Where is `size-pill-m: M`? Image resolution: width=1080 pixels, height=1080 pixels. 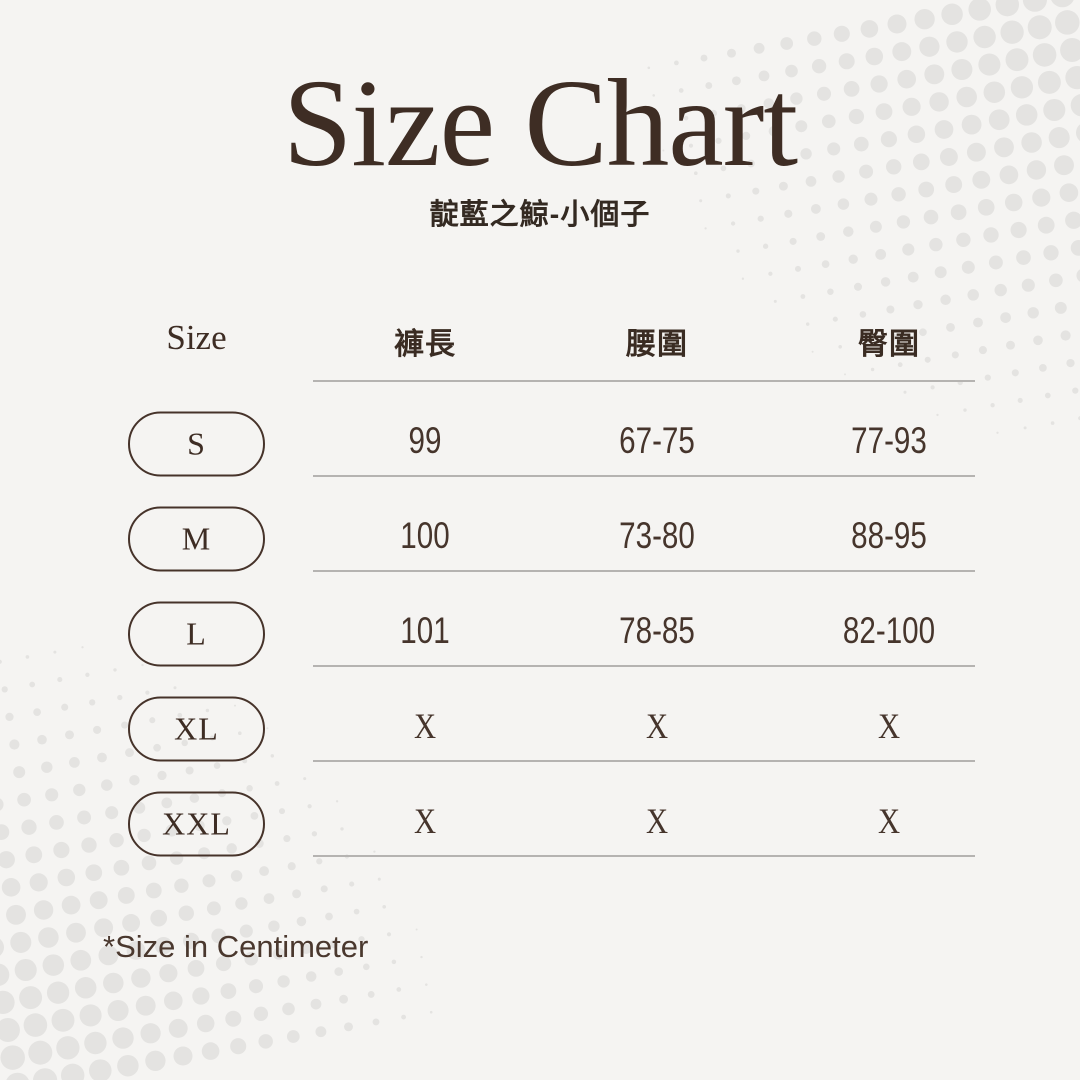
size-pill-m: M is located at coordinates (196, 538).